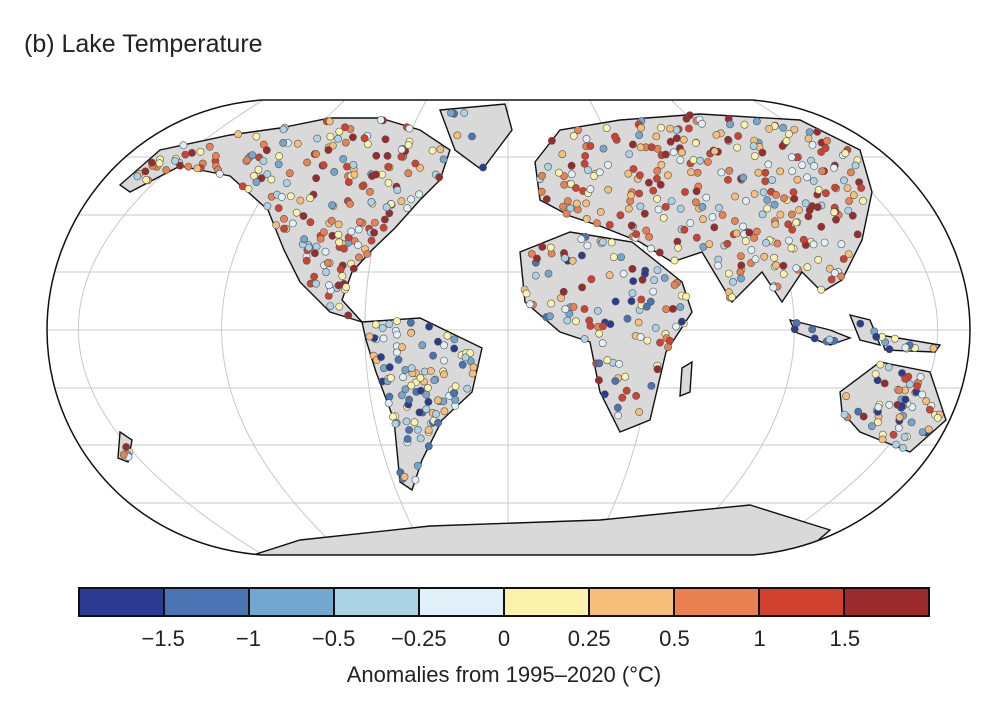  Describe the element at coordinates (606, 332) in the screenshot. I see `africa` at that location.